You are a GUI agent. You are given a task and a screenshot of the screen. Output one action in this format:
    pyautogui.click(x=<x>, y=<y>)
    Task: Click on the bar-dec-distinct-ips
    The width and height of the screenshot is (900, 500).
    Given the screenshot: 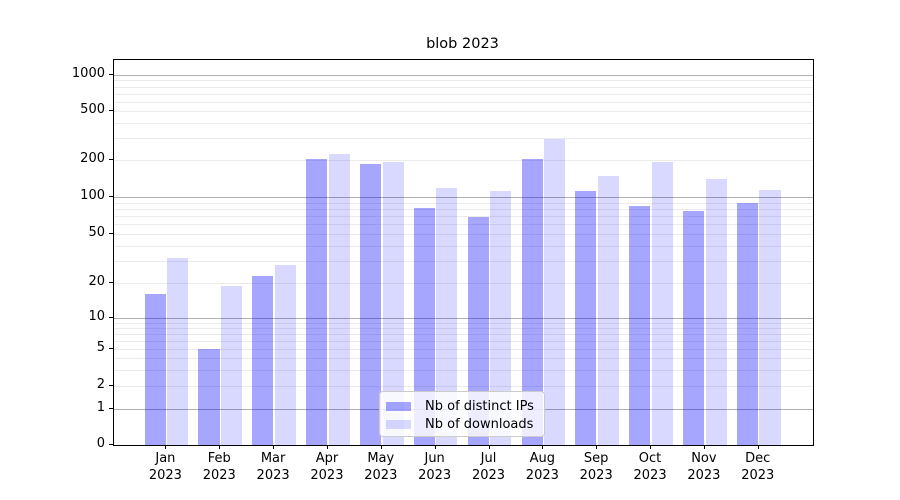 What is the action you would take?
    pyautogui.click(x=747, y=323)
    